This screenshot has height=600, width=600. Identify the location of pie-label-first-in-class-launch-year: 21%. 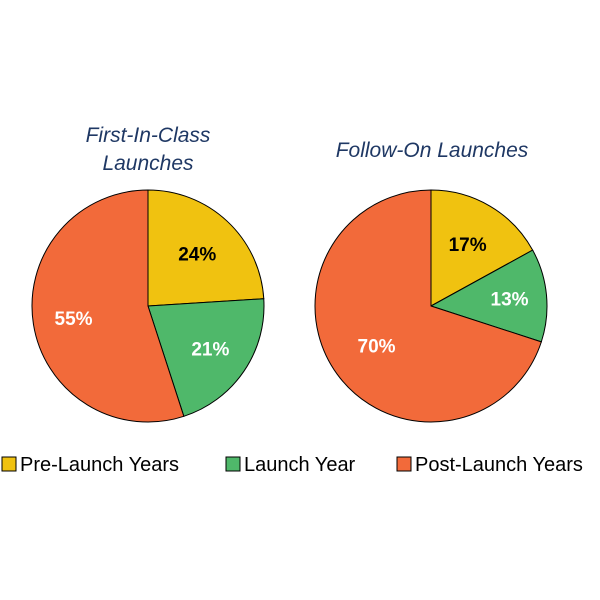
(210, 349).